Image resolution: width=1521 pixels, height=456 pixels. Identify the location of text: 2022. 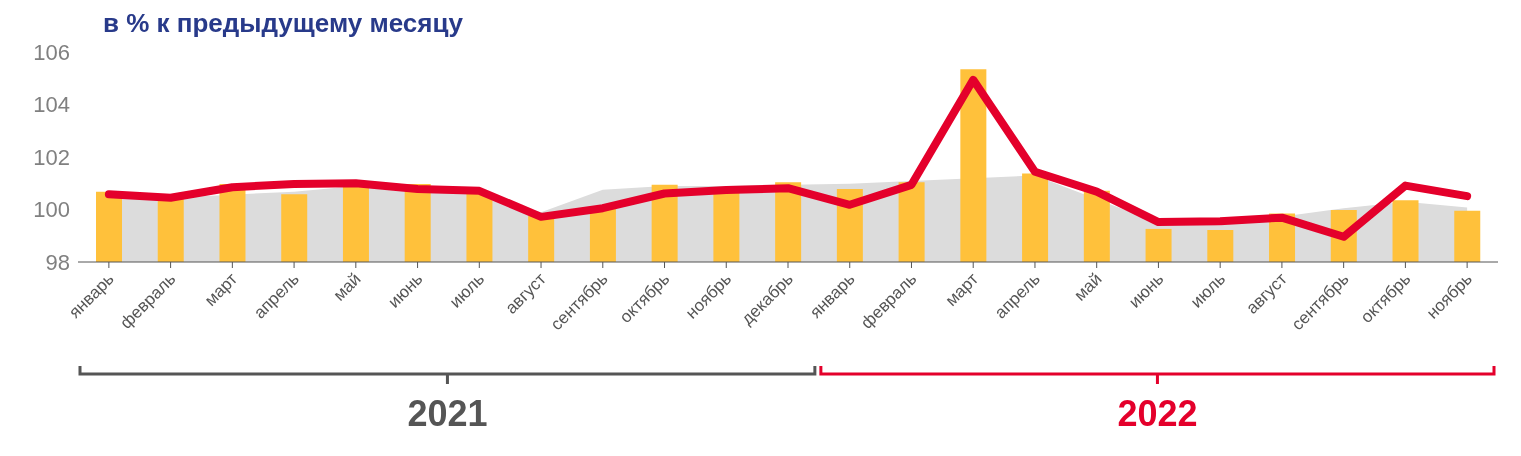
(1157, 413).